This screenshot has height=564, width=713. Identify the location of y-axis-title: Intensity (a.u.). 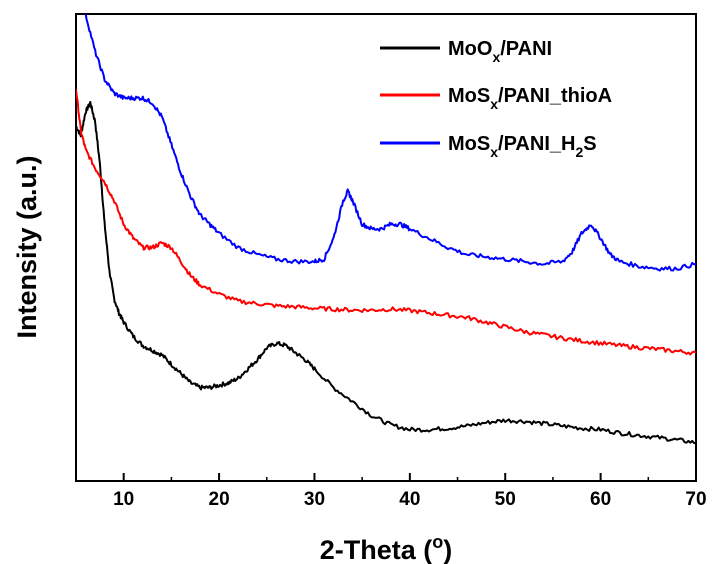
(27, 246).